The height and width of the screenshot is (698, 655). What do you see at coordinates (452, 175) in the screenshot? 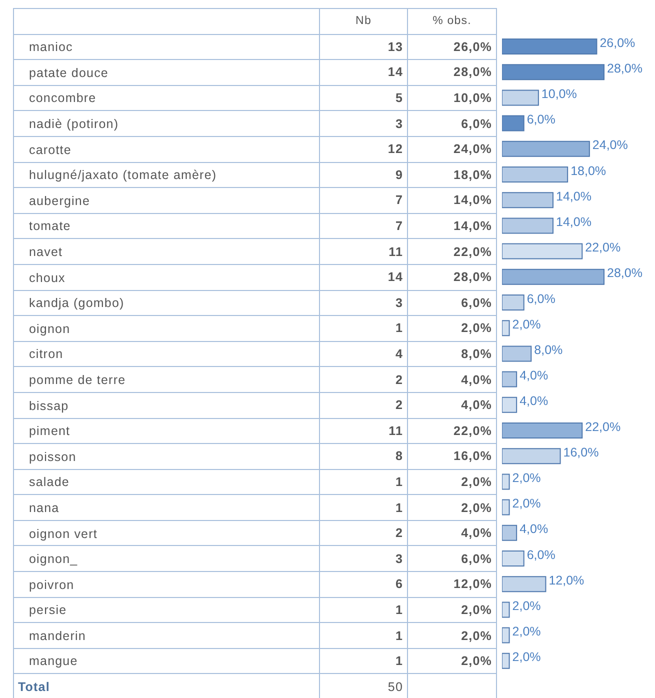
I see `data-label: 18,0%` at bounding box center [452, 175].